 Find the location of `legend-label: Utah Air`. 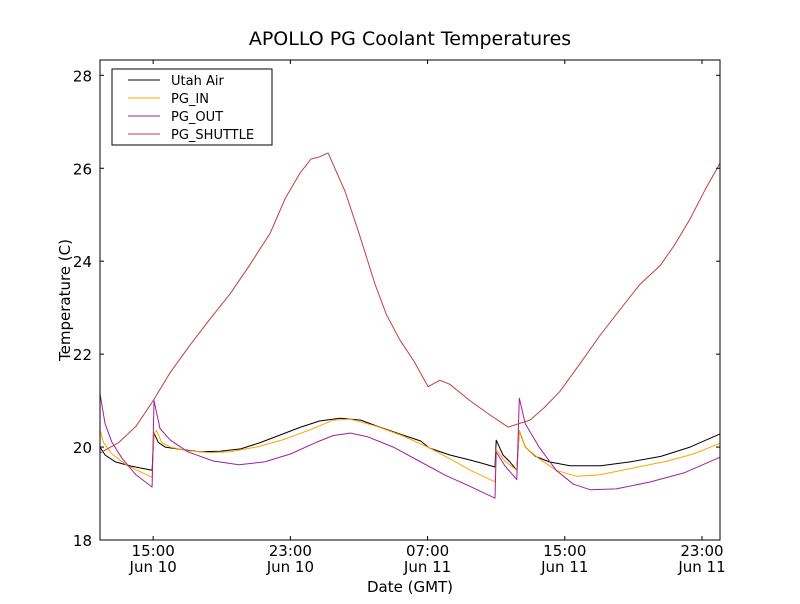

legend-label: Utah Air is located at coordinates (197, 81).